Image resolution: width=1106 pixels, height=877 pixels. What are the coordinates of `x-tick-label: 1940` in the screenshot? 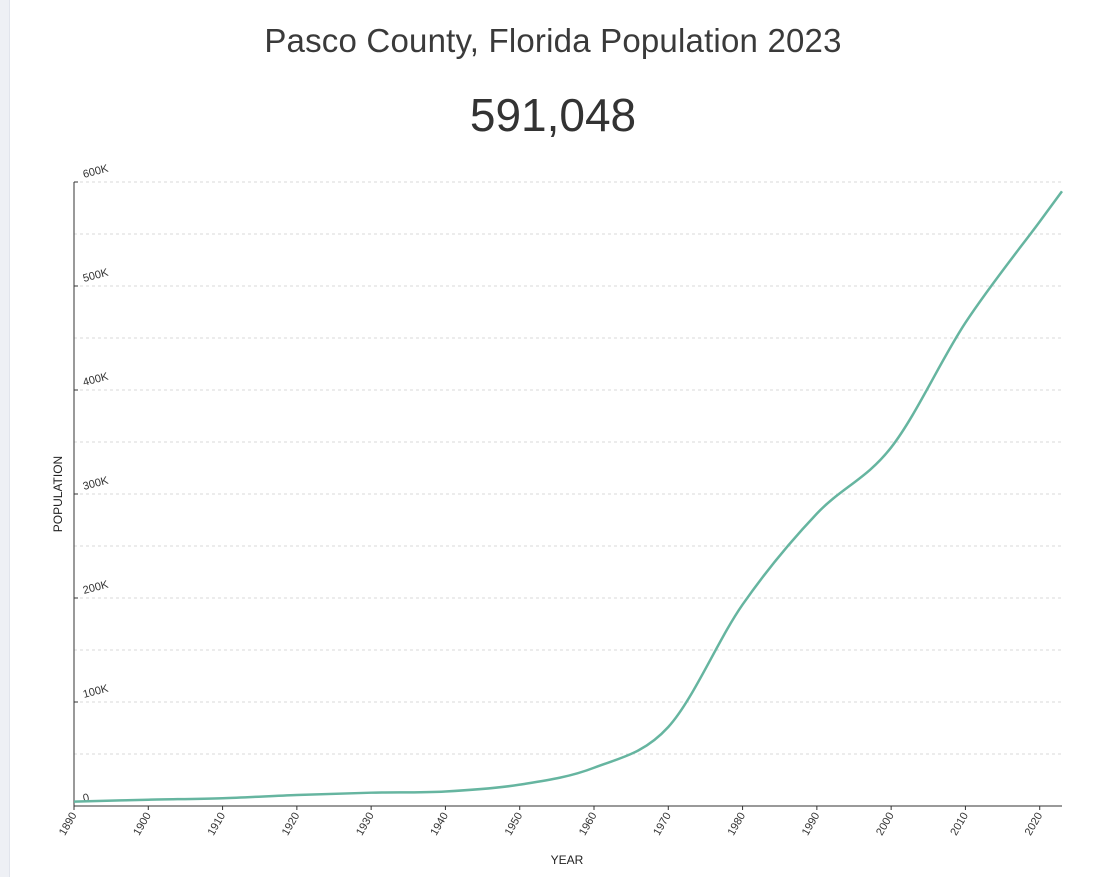 It's located at (439, 824).